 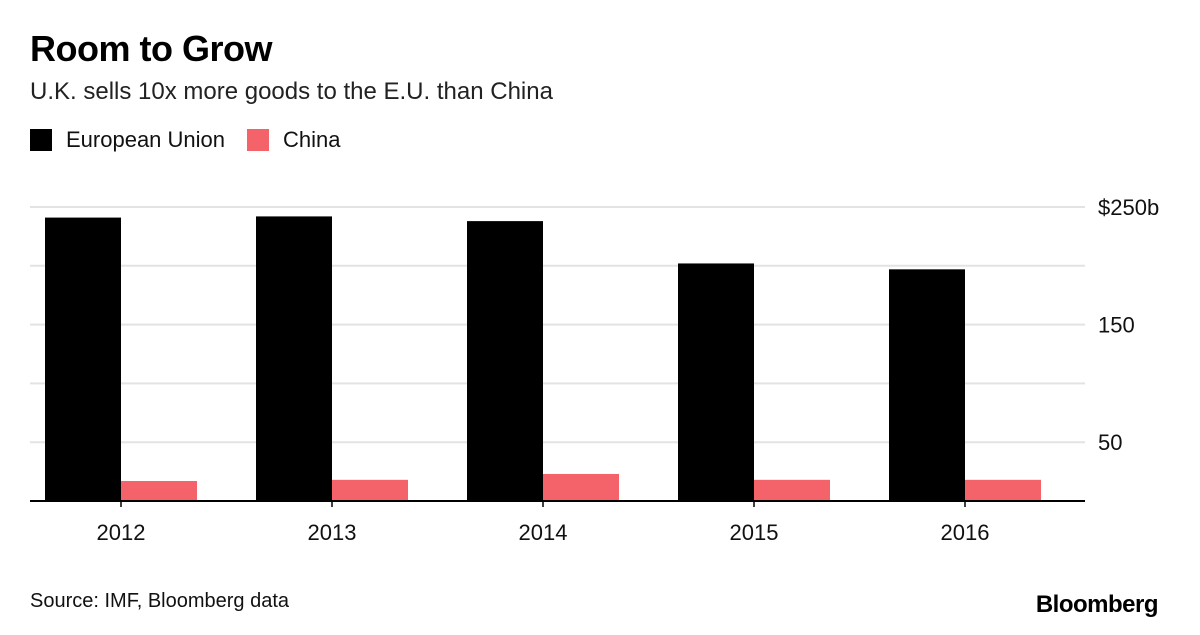 What do you see at coordinates (160, 601) in the screenshot?
I see `source-note: Source: IMF, Bloomberg data` at bounding box center [160, 601].